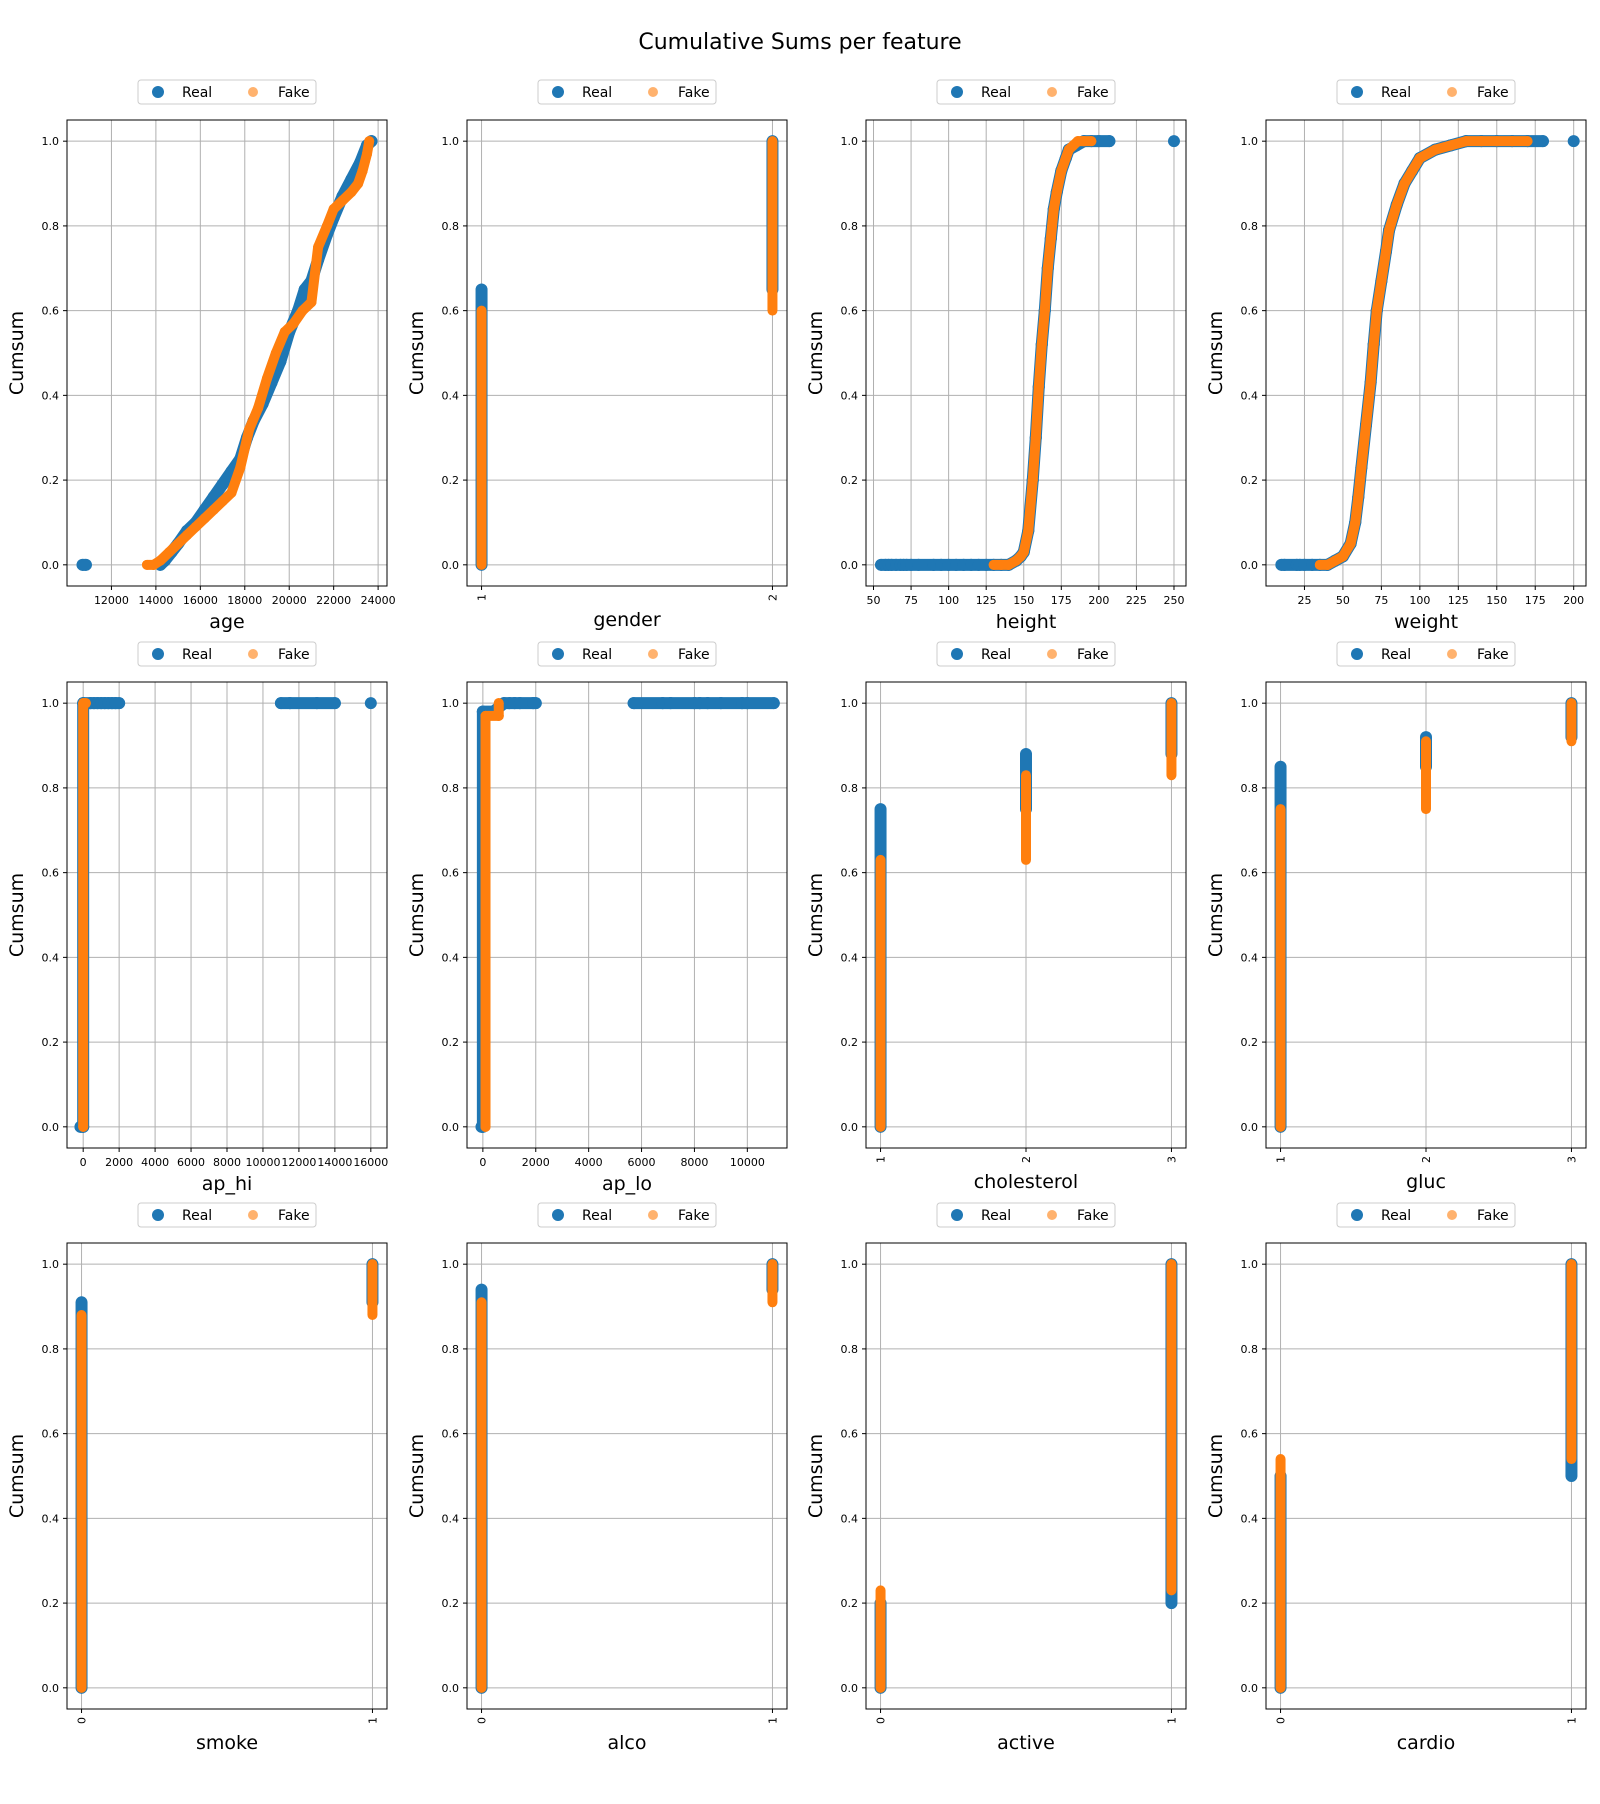 Image resolution: width=1600 pixels, height=1804 pixels. Describe the element at coordinates (1136, 600) in the screenshot. I see `x-tick-label: 225` at that location.